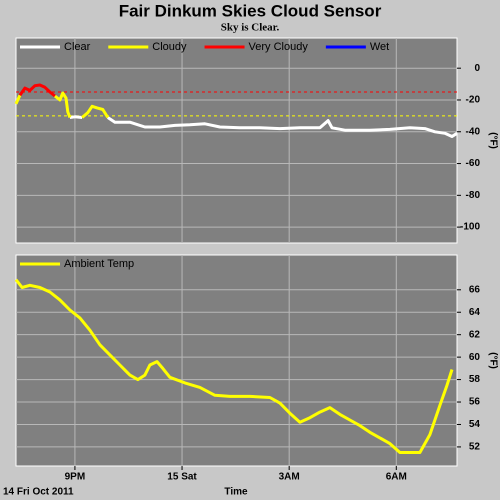 The image size is (500, 500). I want to click on x-tick-label: 9PM, so click(75, 477).